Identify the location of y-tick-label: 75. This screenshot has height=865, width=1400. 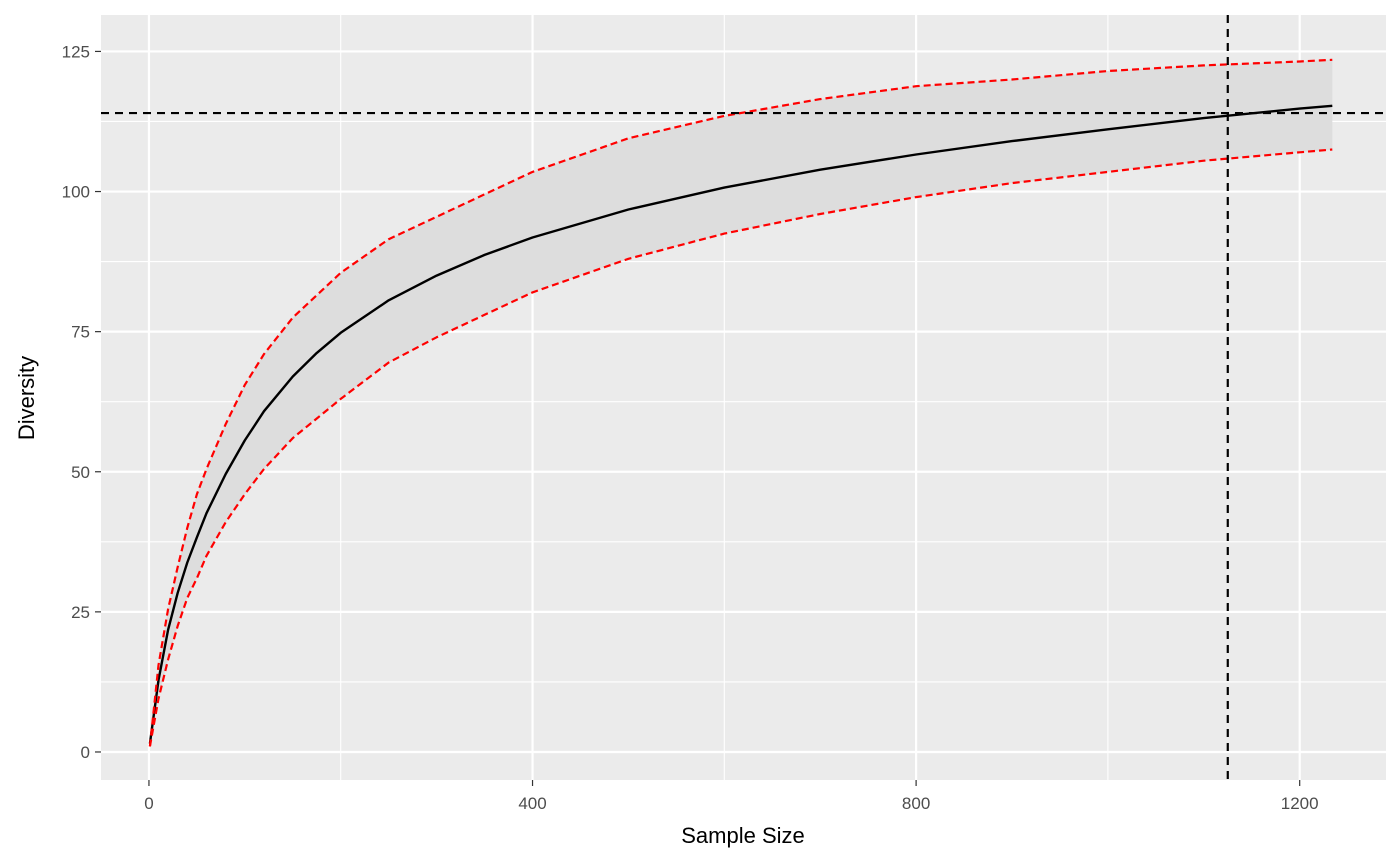
(80, 332).